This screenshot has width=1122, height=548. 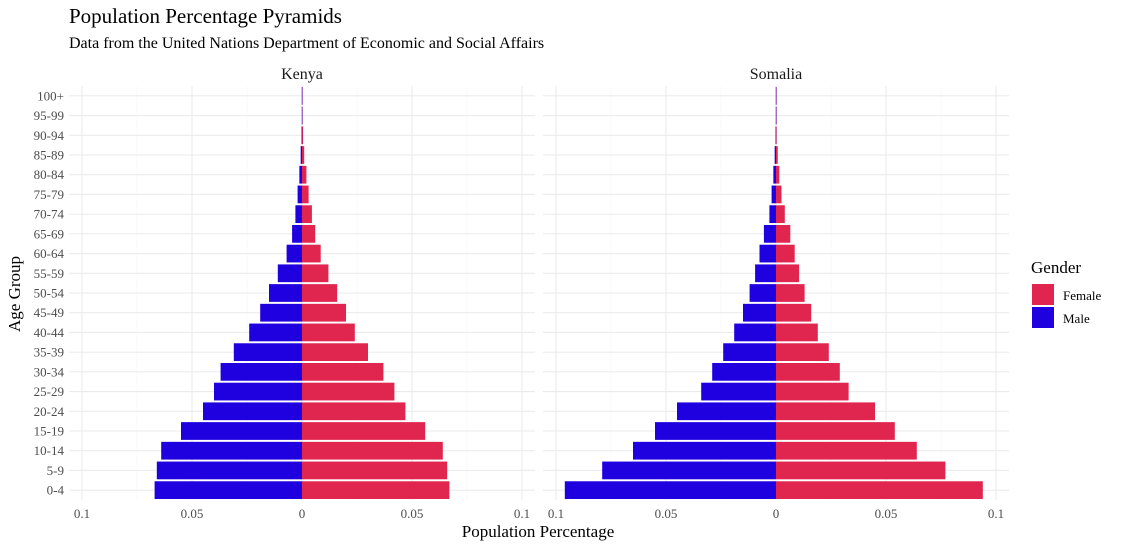 I want to click on y-tick-label: 45-49, so click(x=49, y=312).